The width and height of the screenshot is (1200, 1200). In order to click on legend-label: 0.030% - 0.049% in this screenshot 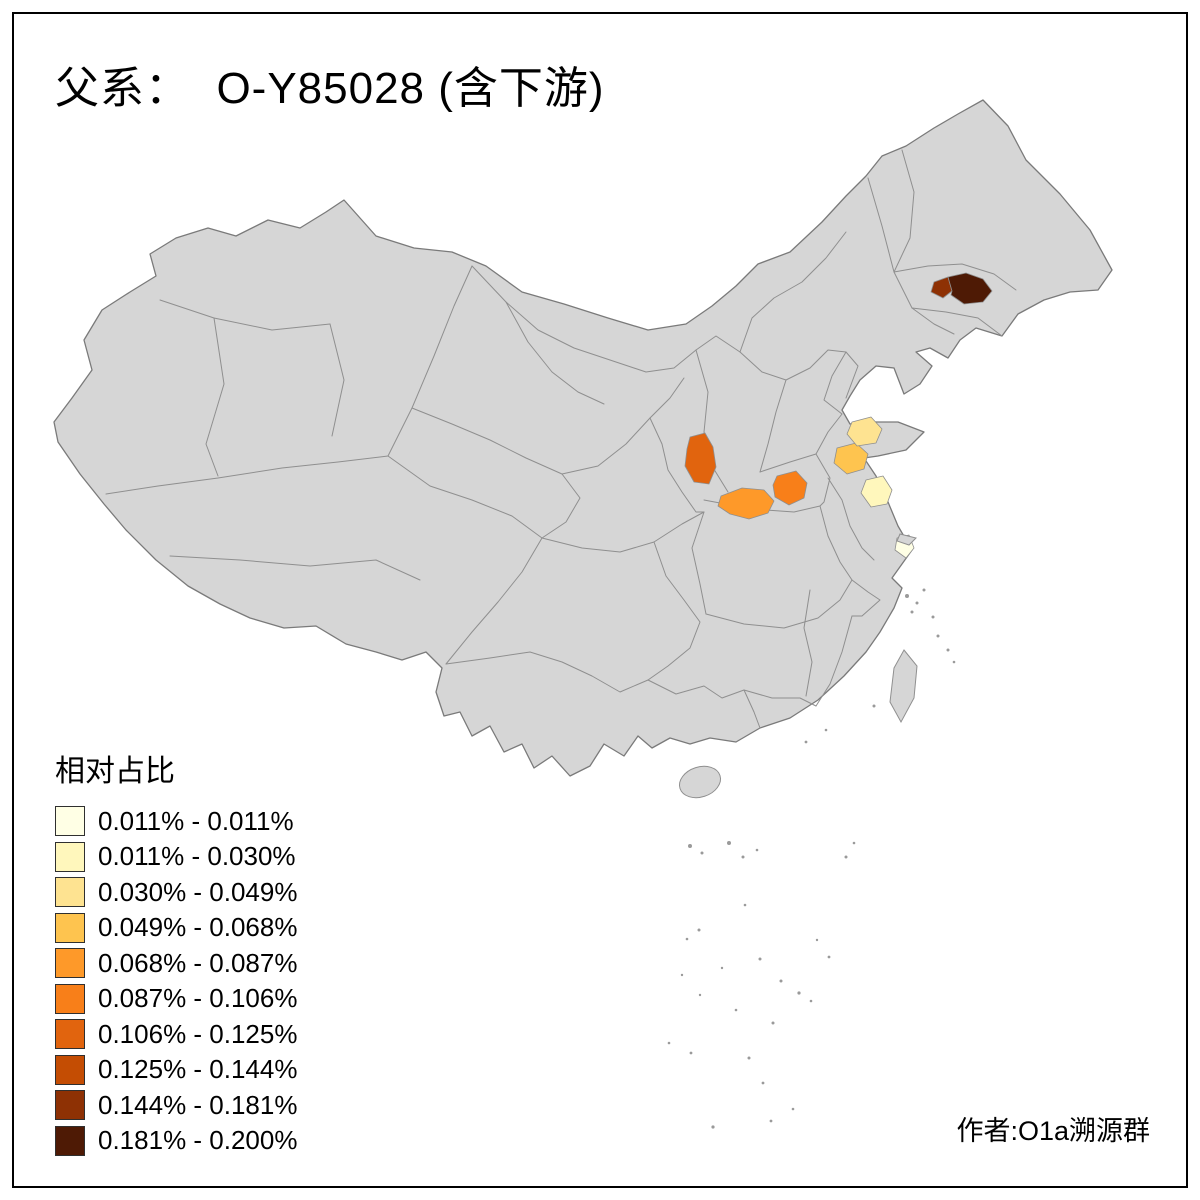, I will do `click(198, 891)`.